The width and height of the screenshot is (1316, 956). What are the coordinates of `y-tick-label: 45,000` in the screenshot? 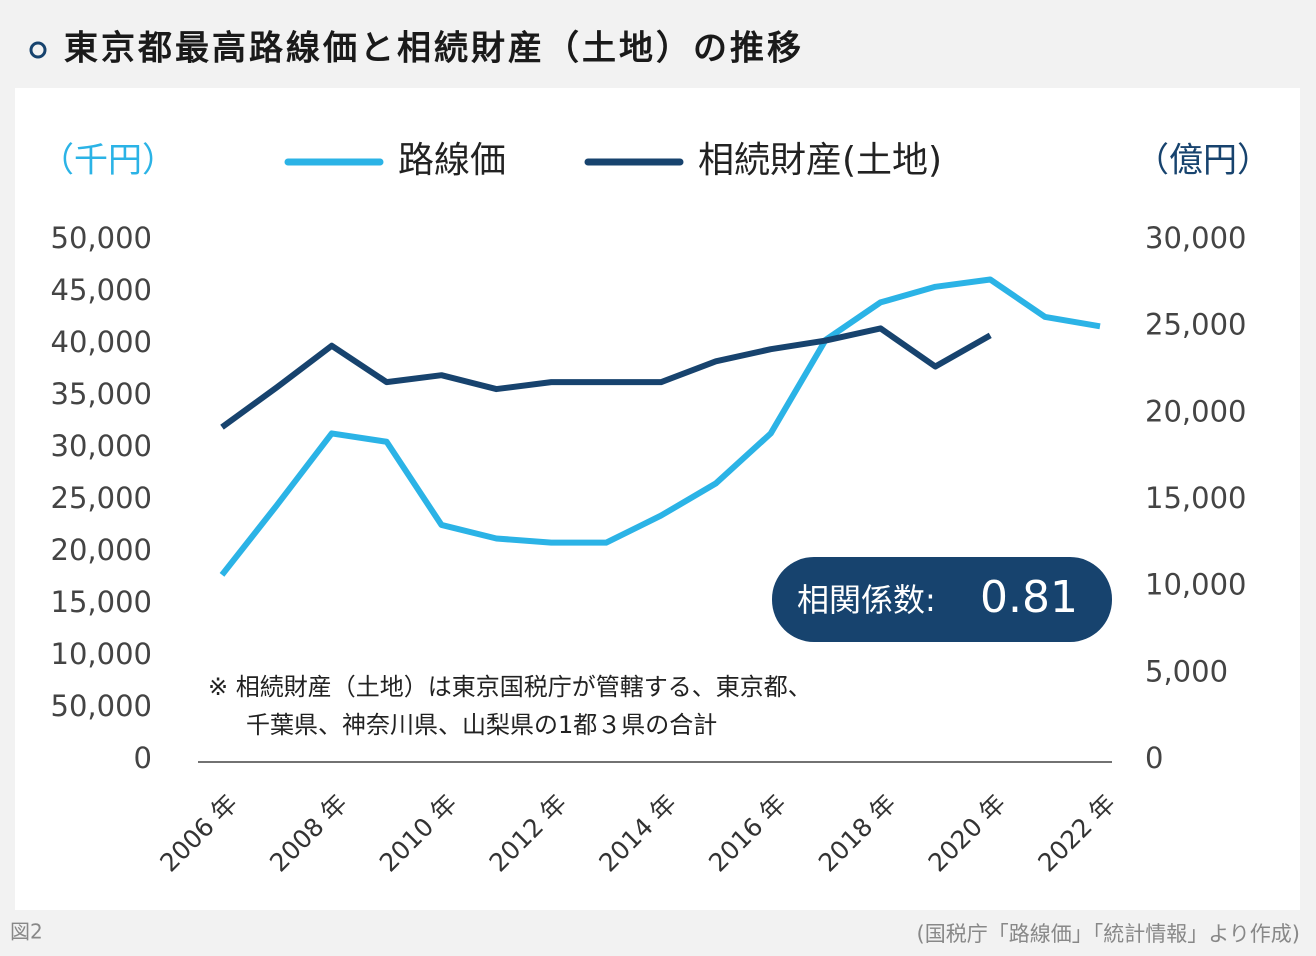 It's located at (101, 290).